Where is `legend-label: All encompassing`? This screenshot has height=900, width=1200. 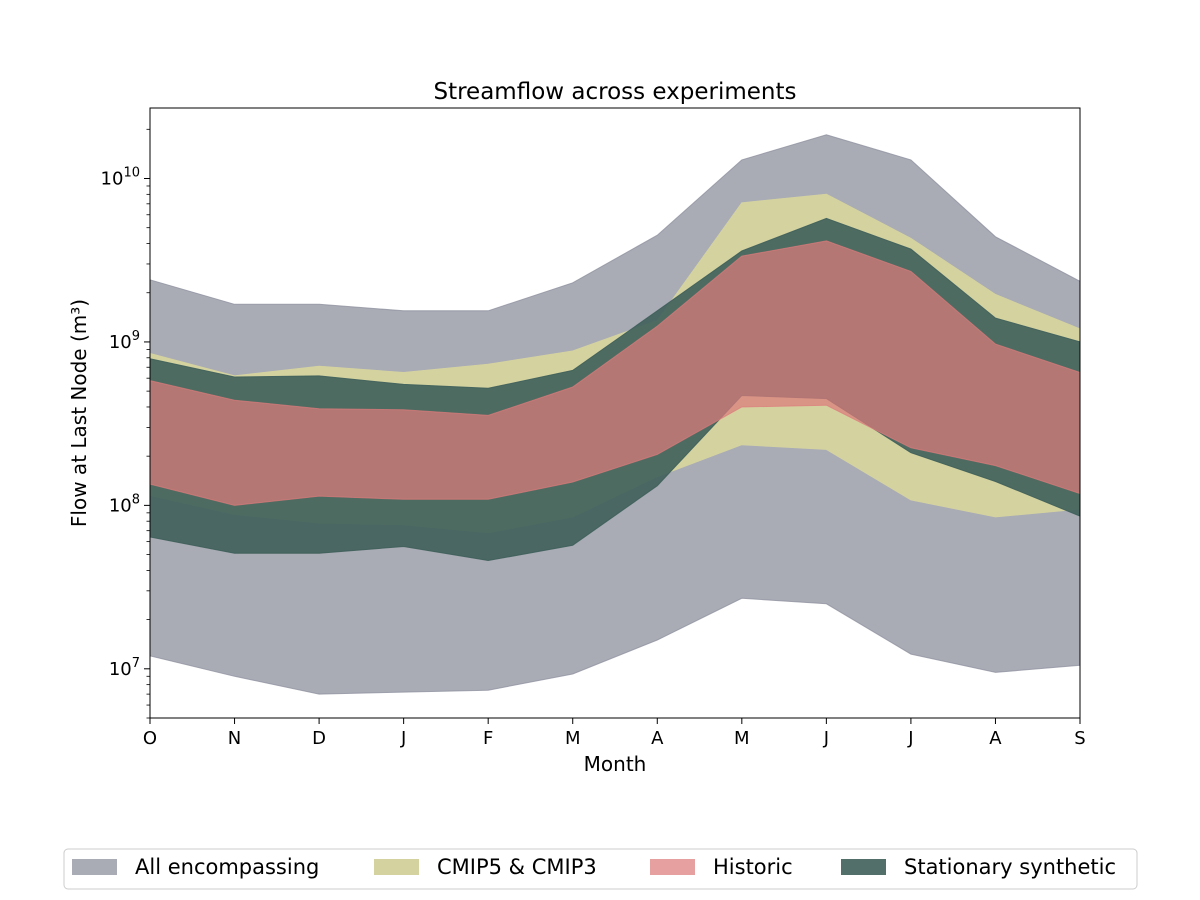
legend-label: All encompassing is located at coordinates (227, 867).